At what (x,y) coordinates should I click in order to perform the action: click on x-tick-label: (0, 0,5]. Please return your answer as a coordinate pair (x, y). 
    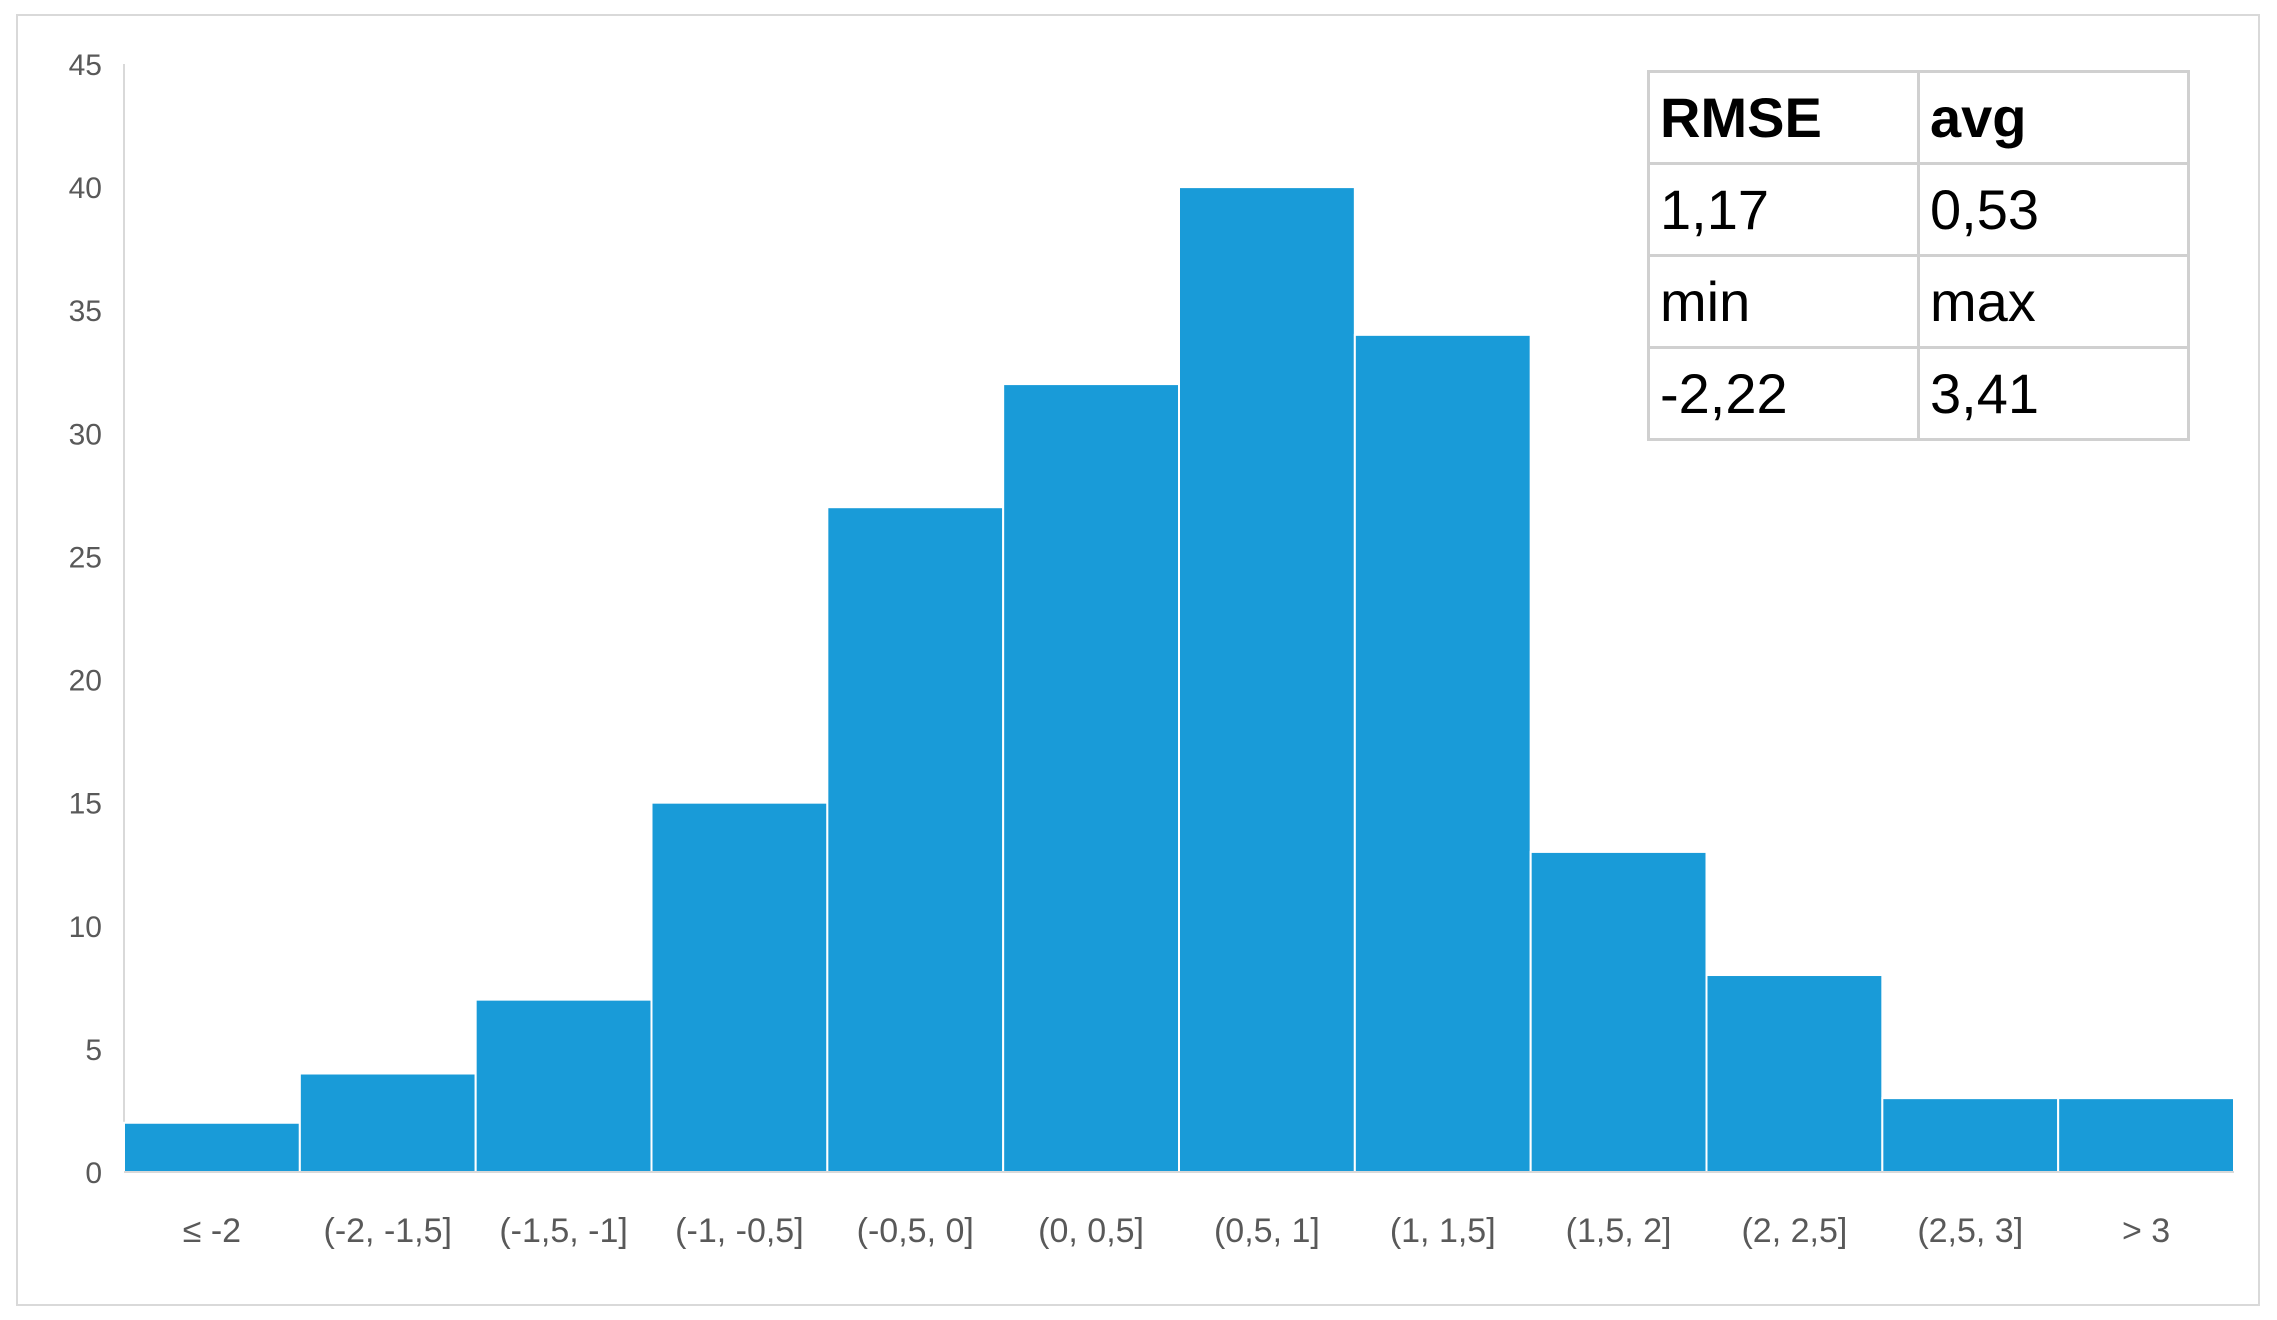
    Looking at the image, I should click on (1091, 1231).